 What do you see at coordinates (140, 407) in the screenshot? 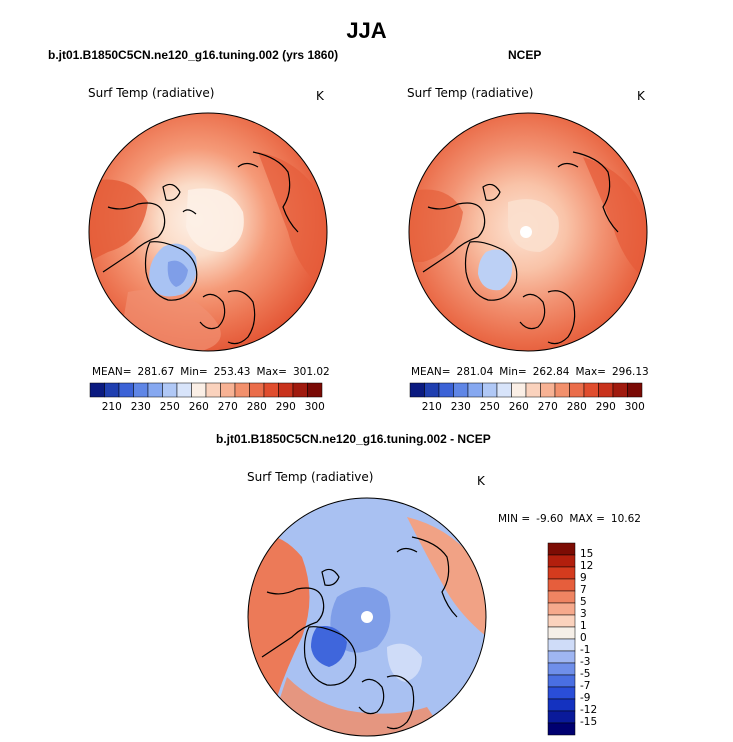
I see `model-colorbar-tick: 230` at bounding box center [140, 407].